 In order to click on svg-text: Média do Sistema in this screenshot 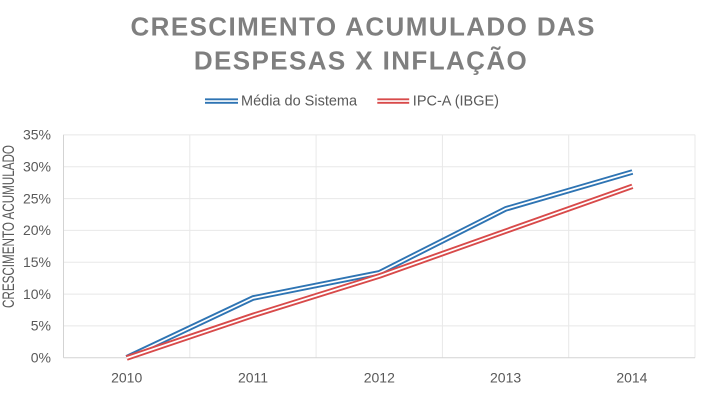, I will do `click(299, 102)`.